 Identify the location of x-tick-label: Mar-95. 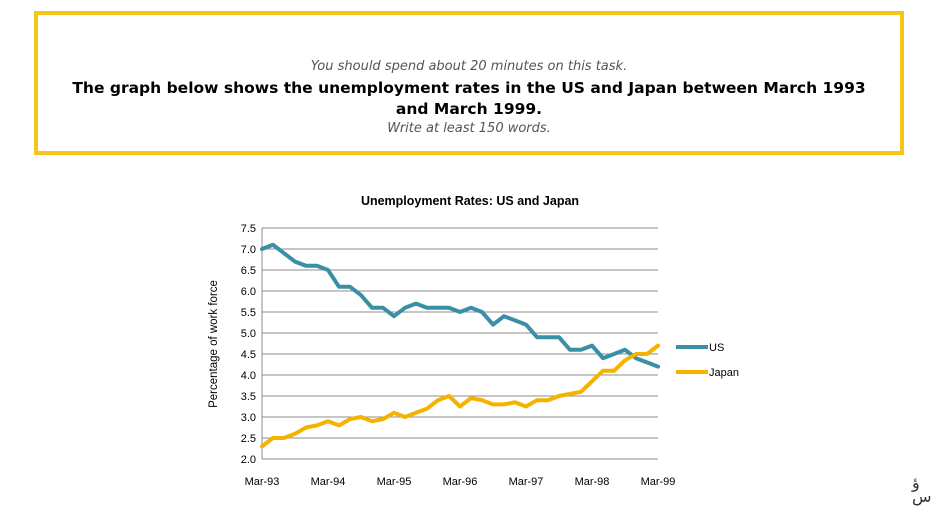
(394, 482).